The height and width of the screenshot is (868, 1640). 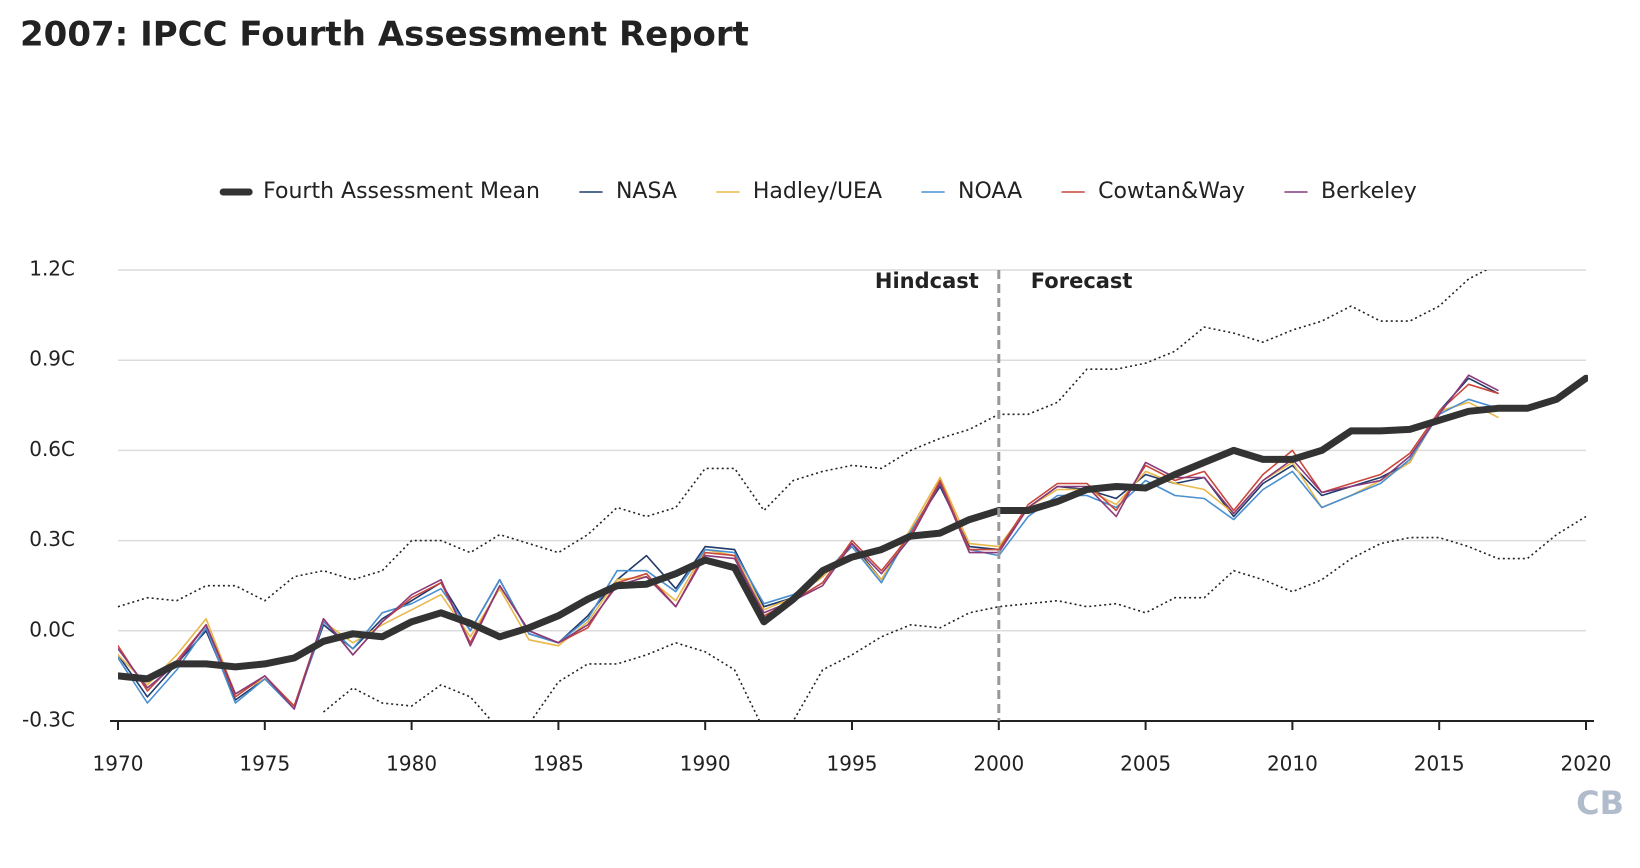 What do you see at coordinates (1600, 803) in the screenshot?
I see `logo: CB` at bounding box center [1600, 803].